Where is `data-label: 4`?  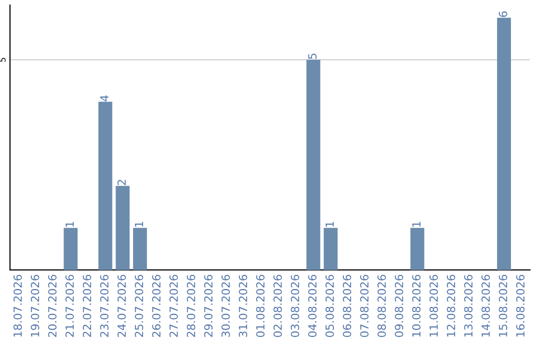 data-label: 4 is located at coordinates (104, 98).